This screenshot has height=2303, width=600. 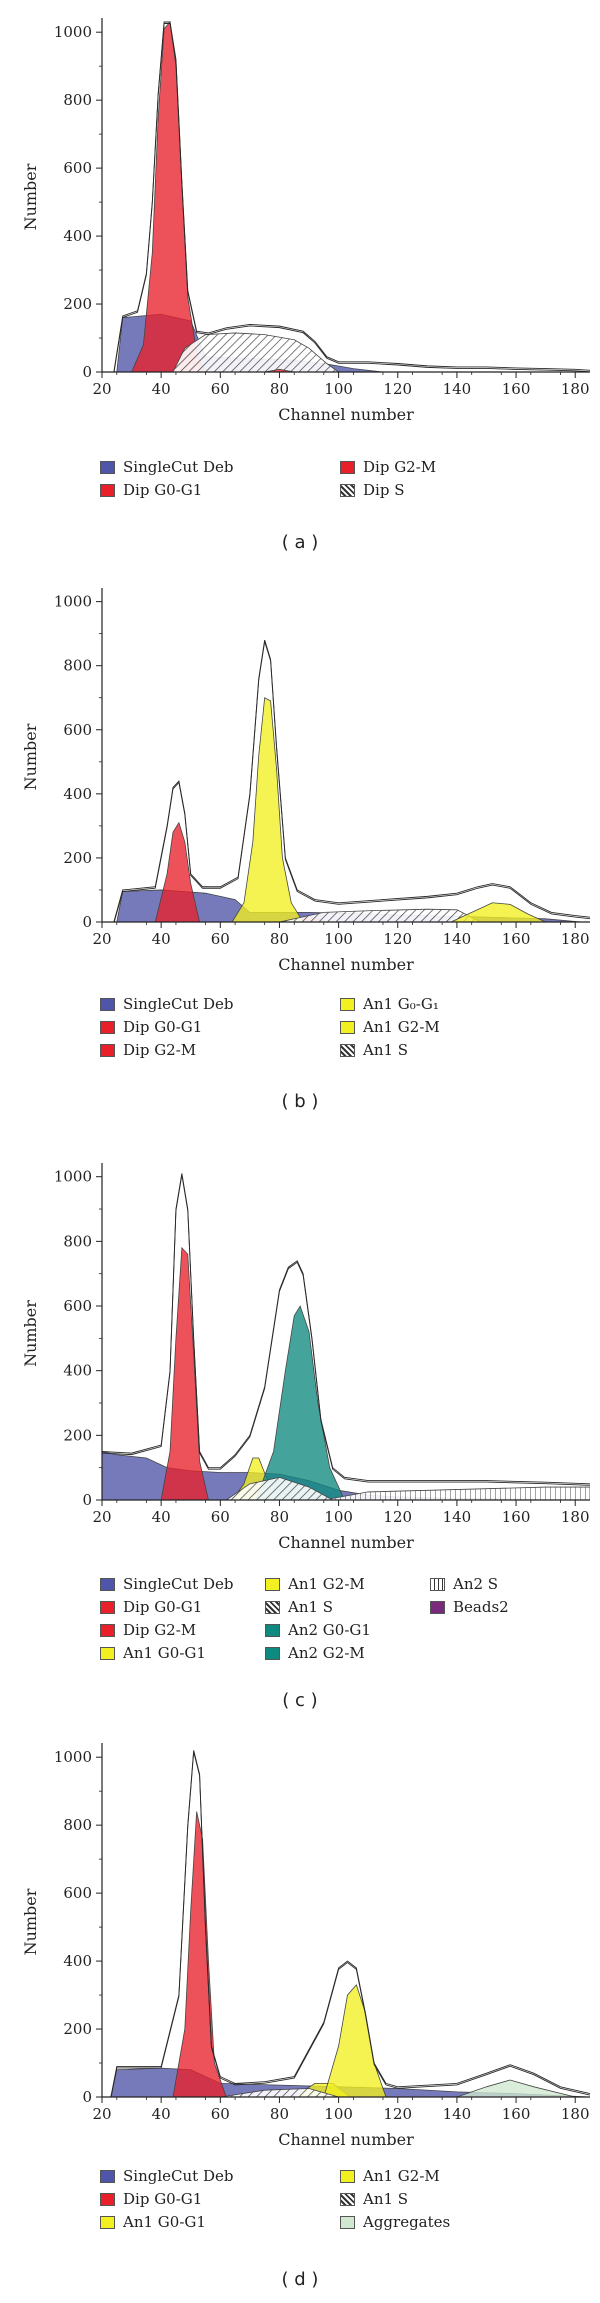 What do you see at coordinates (516, 2088) in the screenshot?
I see `area-aggregates` at bounding box center [516, 2088].